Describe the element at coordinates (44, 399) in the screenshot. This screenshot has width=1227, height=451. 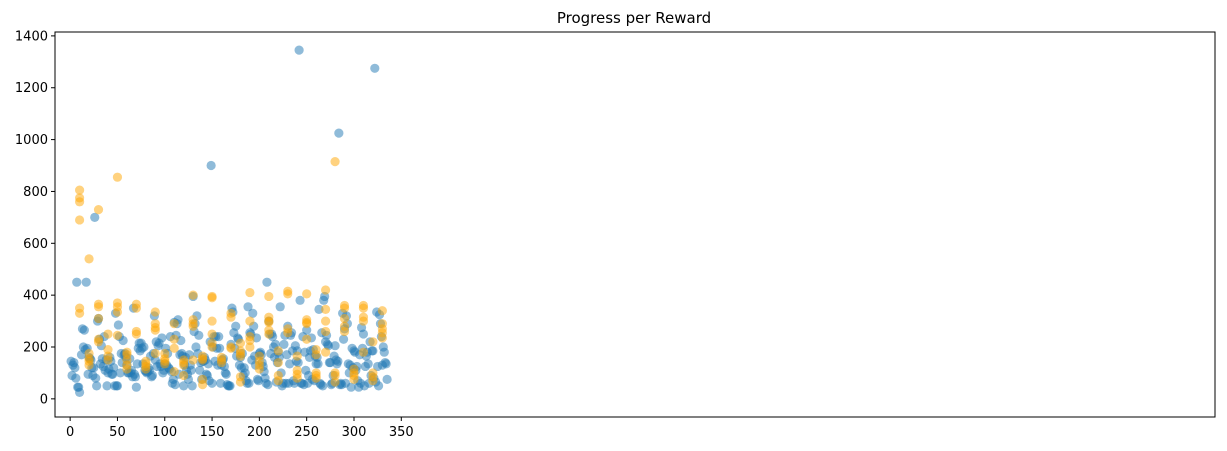
I see `y-tick-label: 0` at that location.